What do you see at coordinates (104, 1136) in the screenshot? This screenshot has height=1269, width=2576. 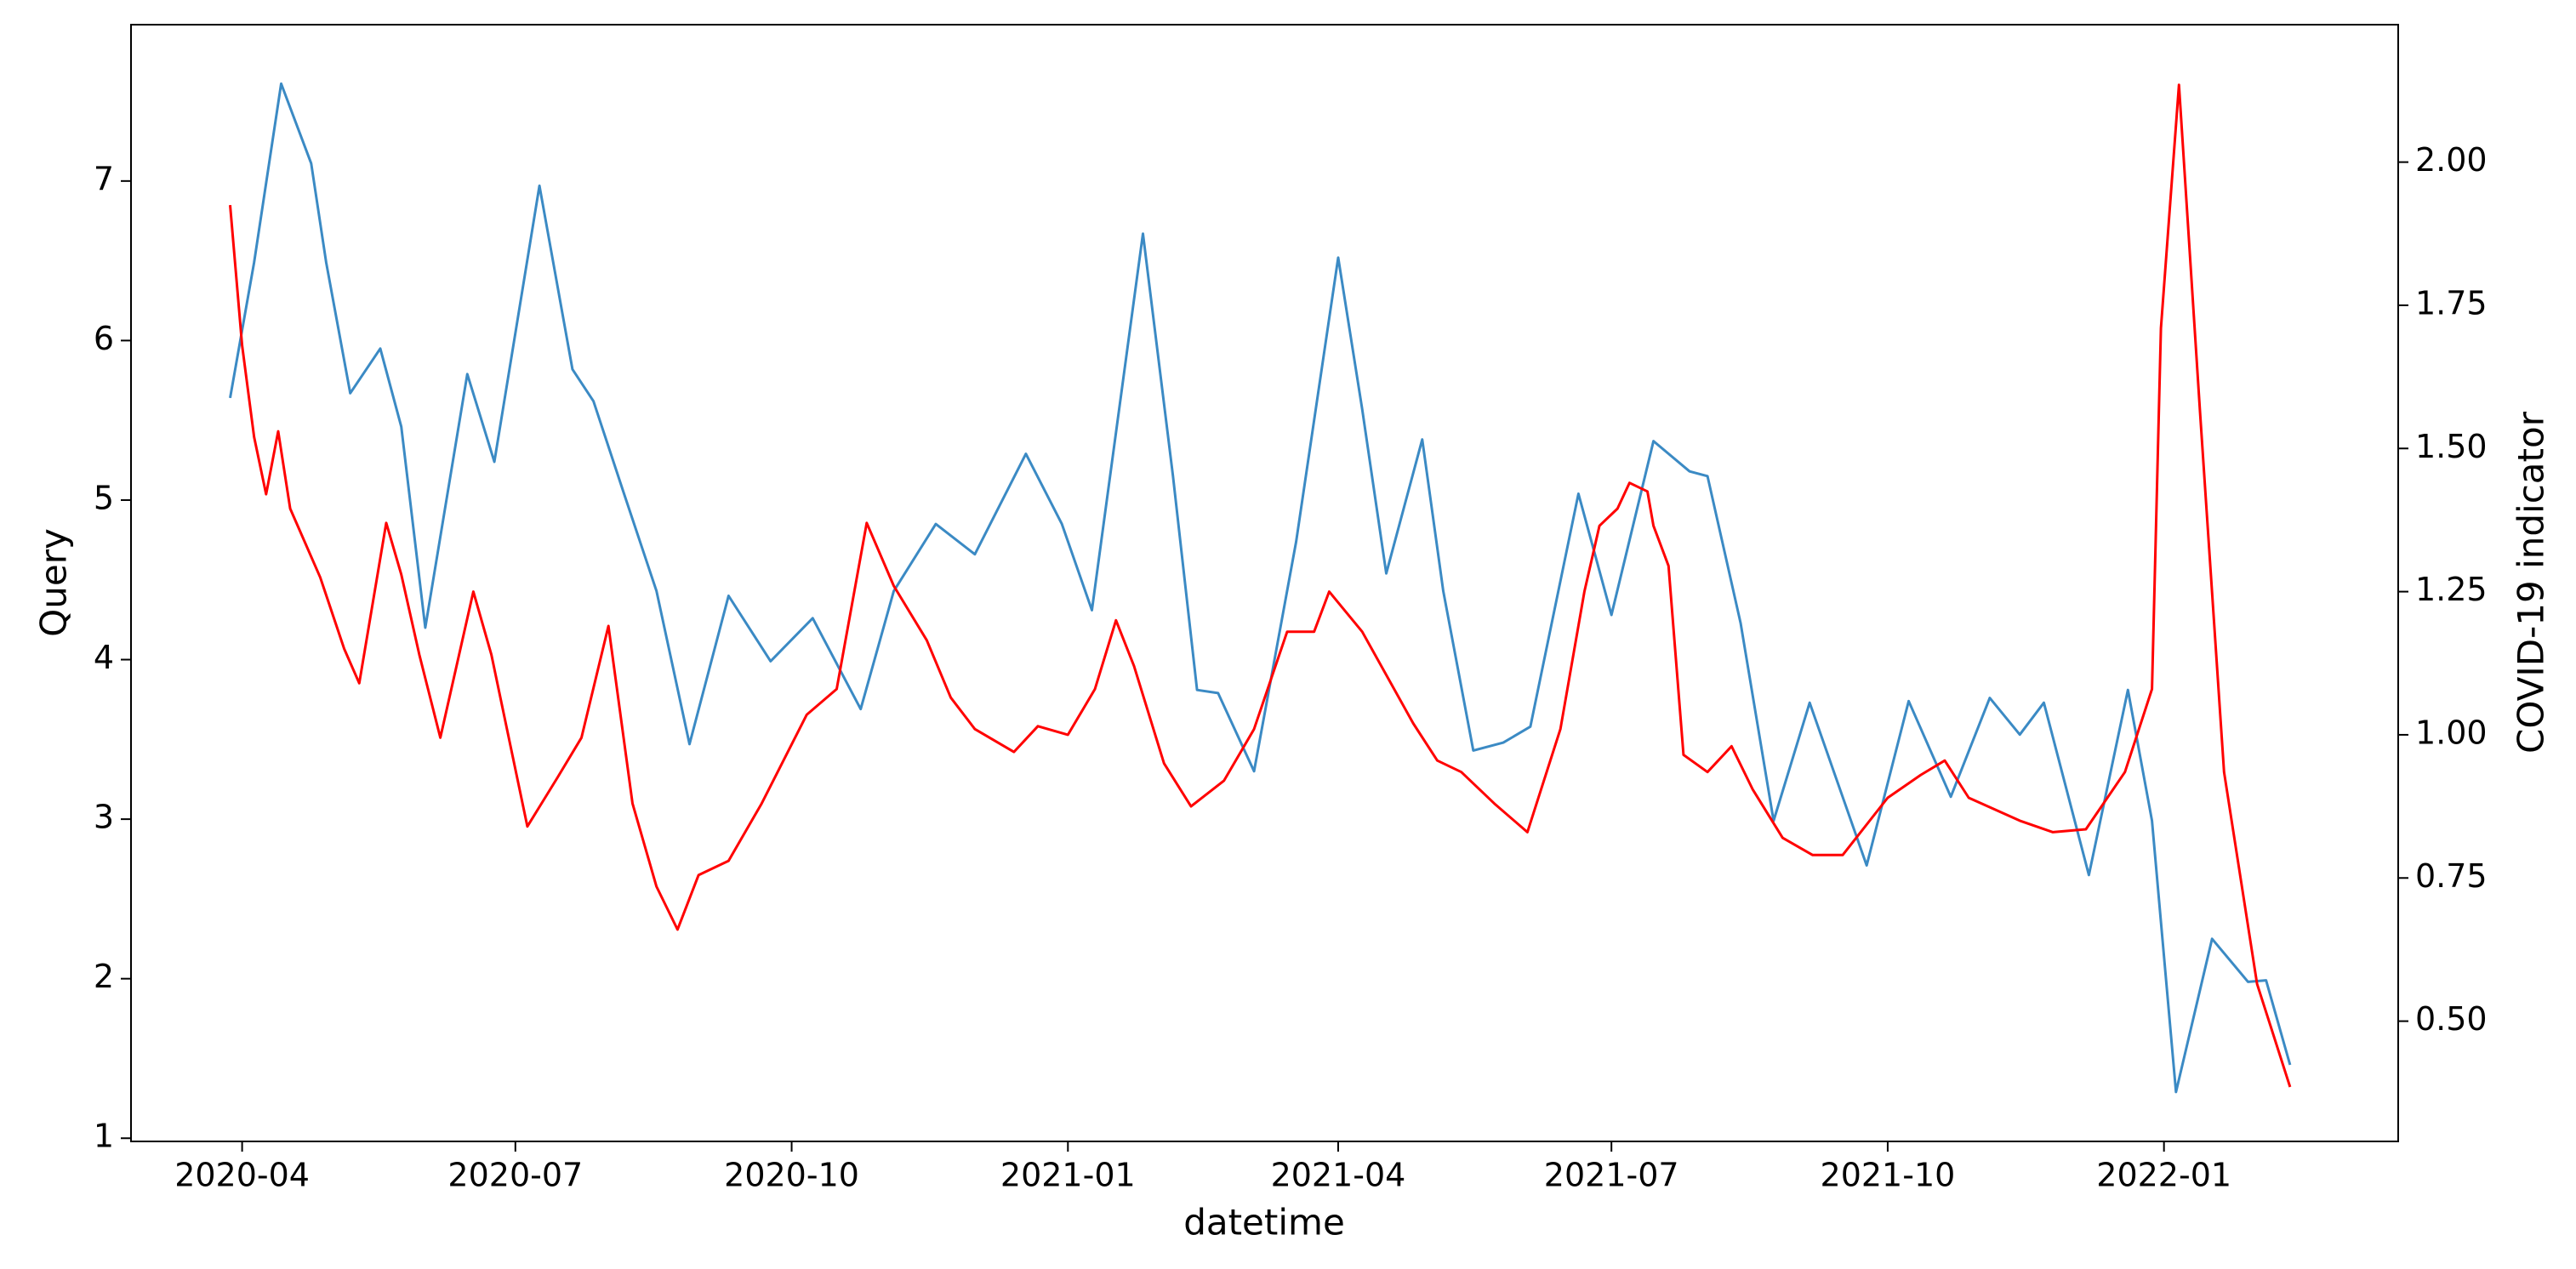 I see `y-tick-label: 1` at bounding box center [104, 1136].